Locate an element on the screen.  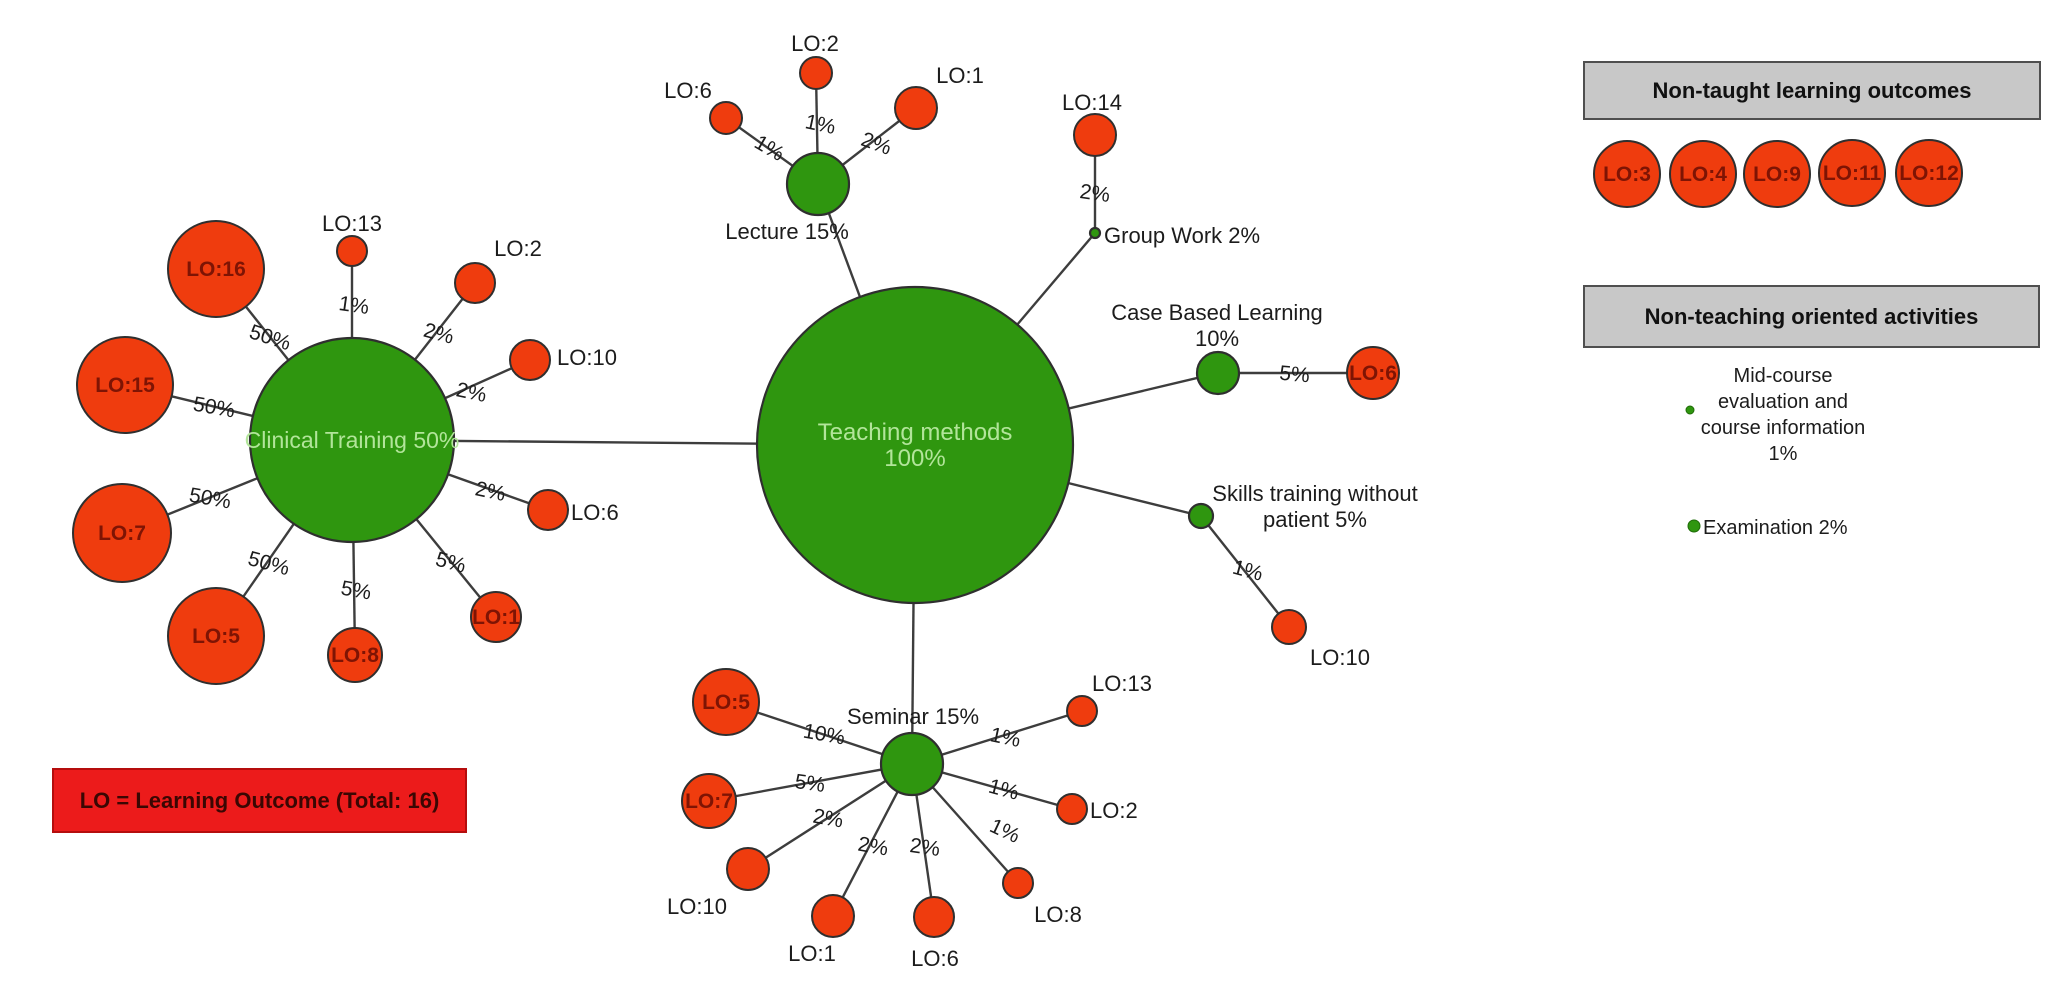
outcome-node-se13 is located at coordinates (1082, 711).